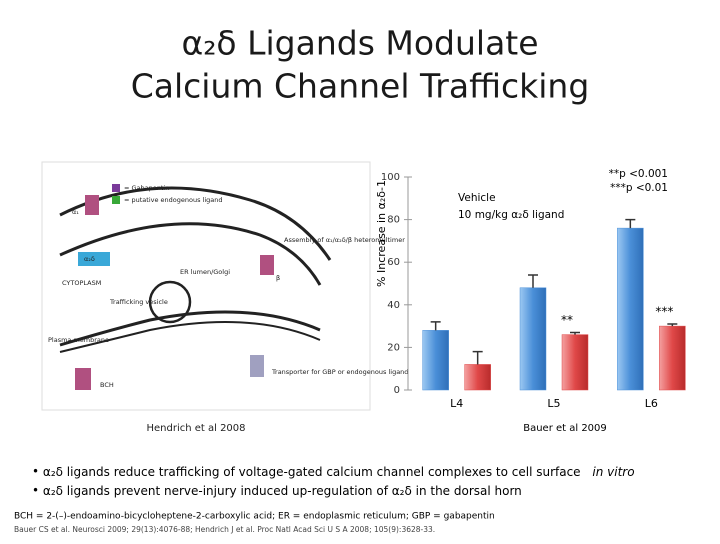 The width and height of the screenshot is (720, 544). Describe the element at coordinates (146, 188) in the screenshot. I see `diagram-label: = Gabapentin` at that location.